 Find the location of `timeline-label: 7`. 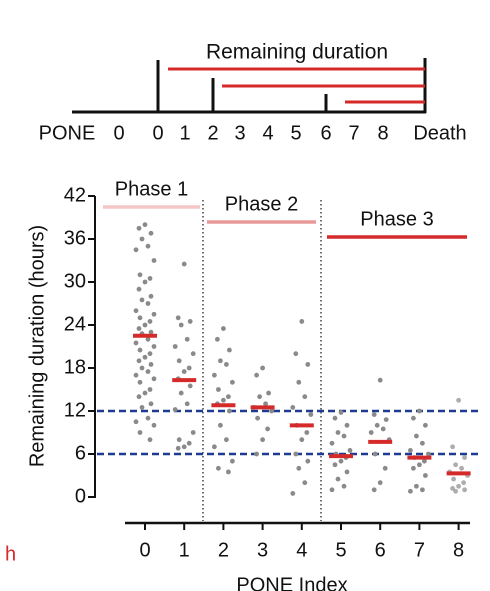

timeline-label: 7 is located at coordinates (353, 133).